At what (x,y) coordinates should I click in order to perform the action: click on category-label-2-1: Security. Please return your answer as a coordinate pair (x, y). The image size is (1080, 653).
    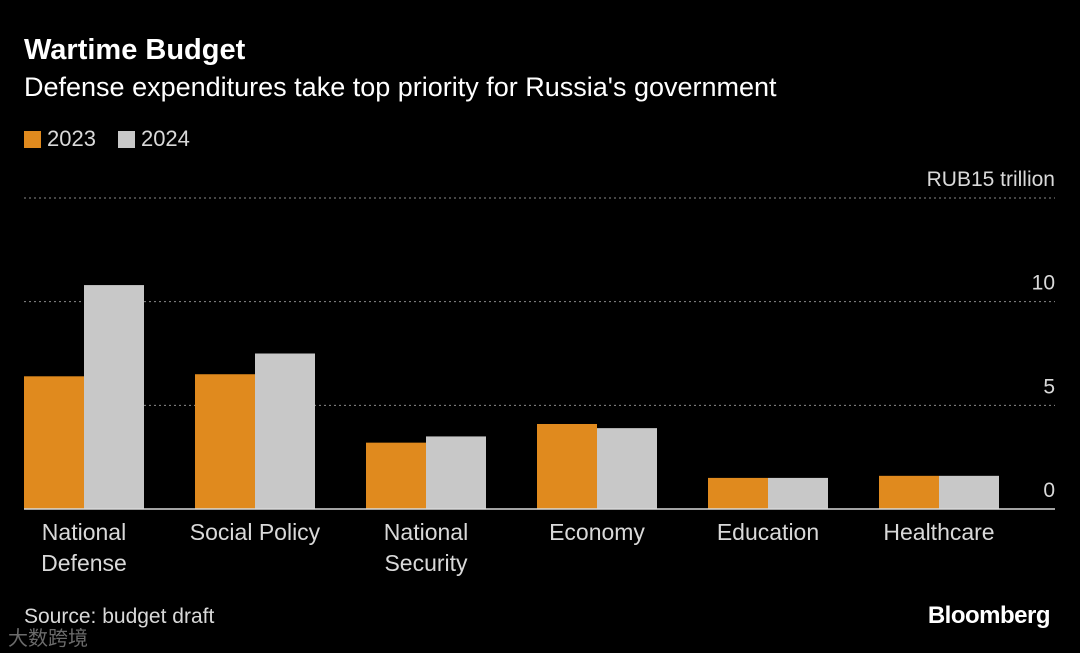
    Looking at the image, I should click on (426, 563).